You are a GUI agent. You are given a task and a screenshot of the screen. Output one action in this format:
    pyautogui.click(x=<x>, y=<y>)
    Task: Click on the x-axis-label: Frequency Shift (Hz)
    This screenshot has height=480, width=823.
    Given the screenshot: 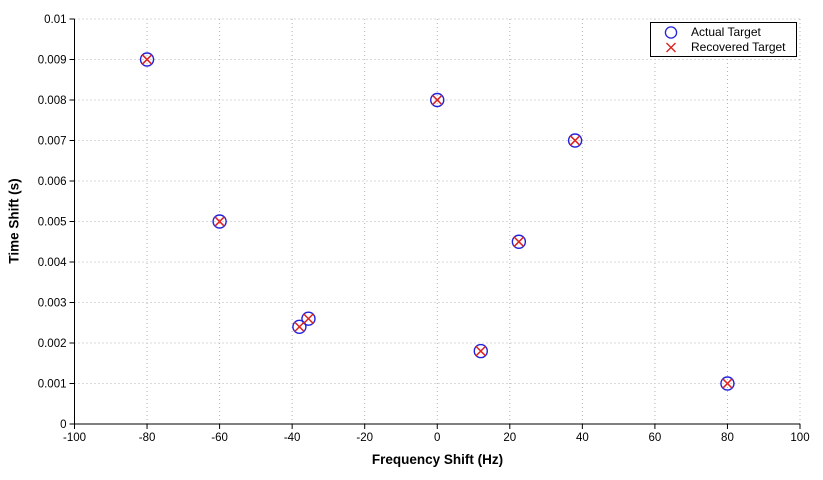 What is the action you would take?
    pyautogui.click(x=437, y=459)
    